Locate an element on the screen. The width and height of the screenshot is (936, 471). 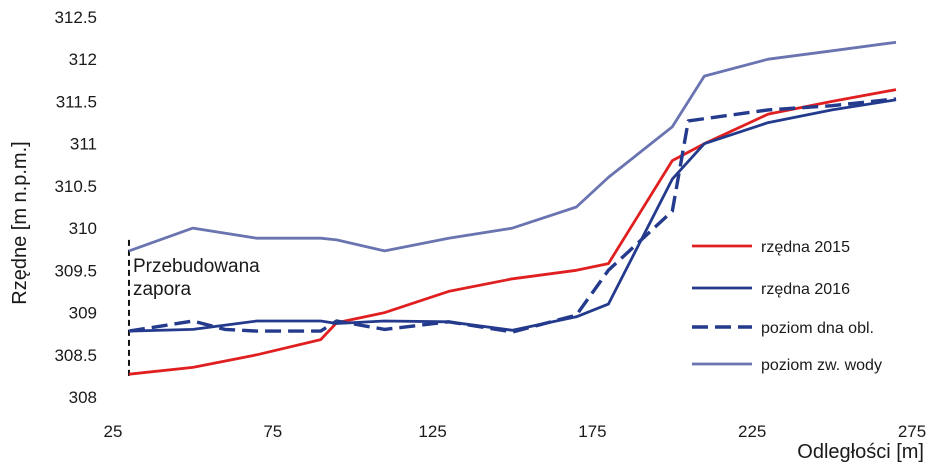
legend-label: poziom zw. wody is located at coordinates (821, 365).